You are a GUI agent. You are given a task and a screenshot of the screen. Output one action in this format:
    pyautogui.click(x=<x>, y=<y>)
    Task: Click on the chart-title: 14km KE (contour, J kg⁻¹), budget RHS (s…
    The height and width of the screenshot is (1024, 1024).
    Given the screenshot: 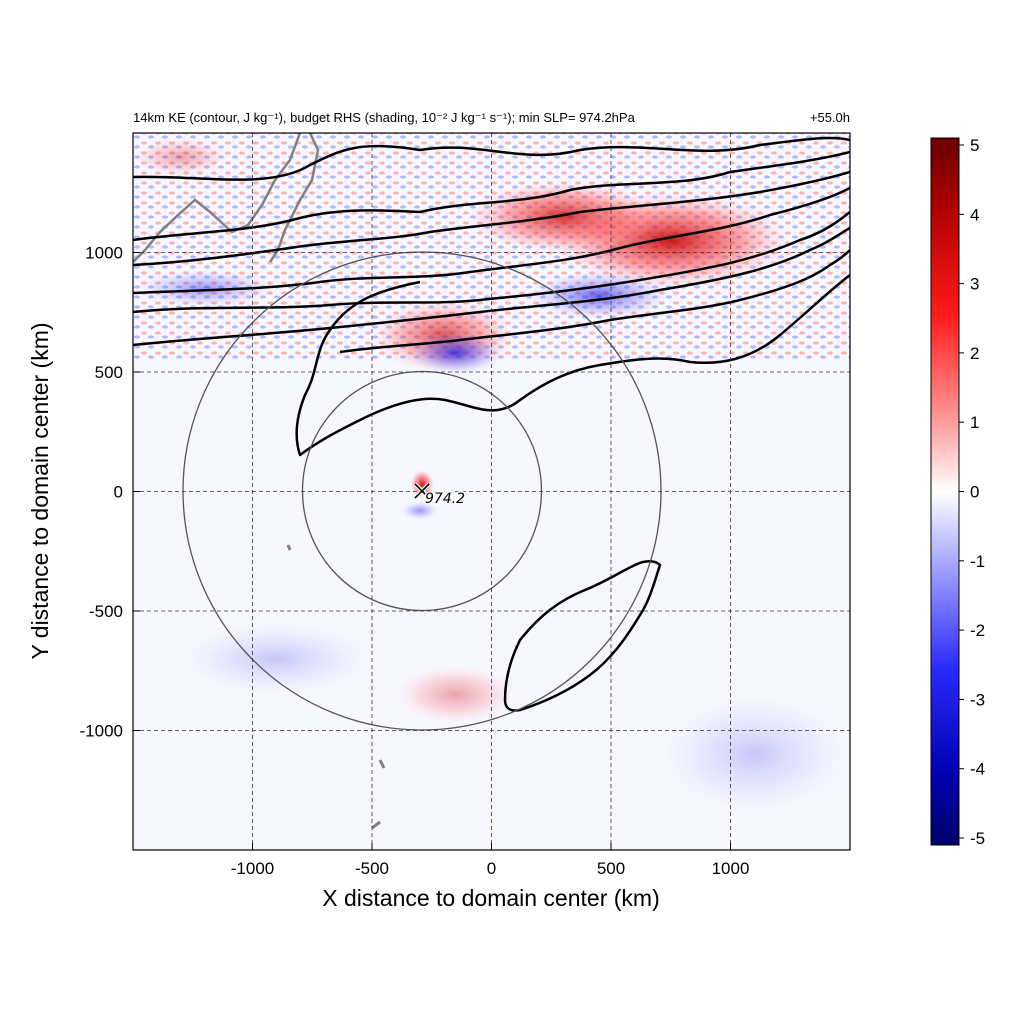 What is the action you would take?
    pyautogui.click(x=384, y=117)
    